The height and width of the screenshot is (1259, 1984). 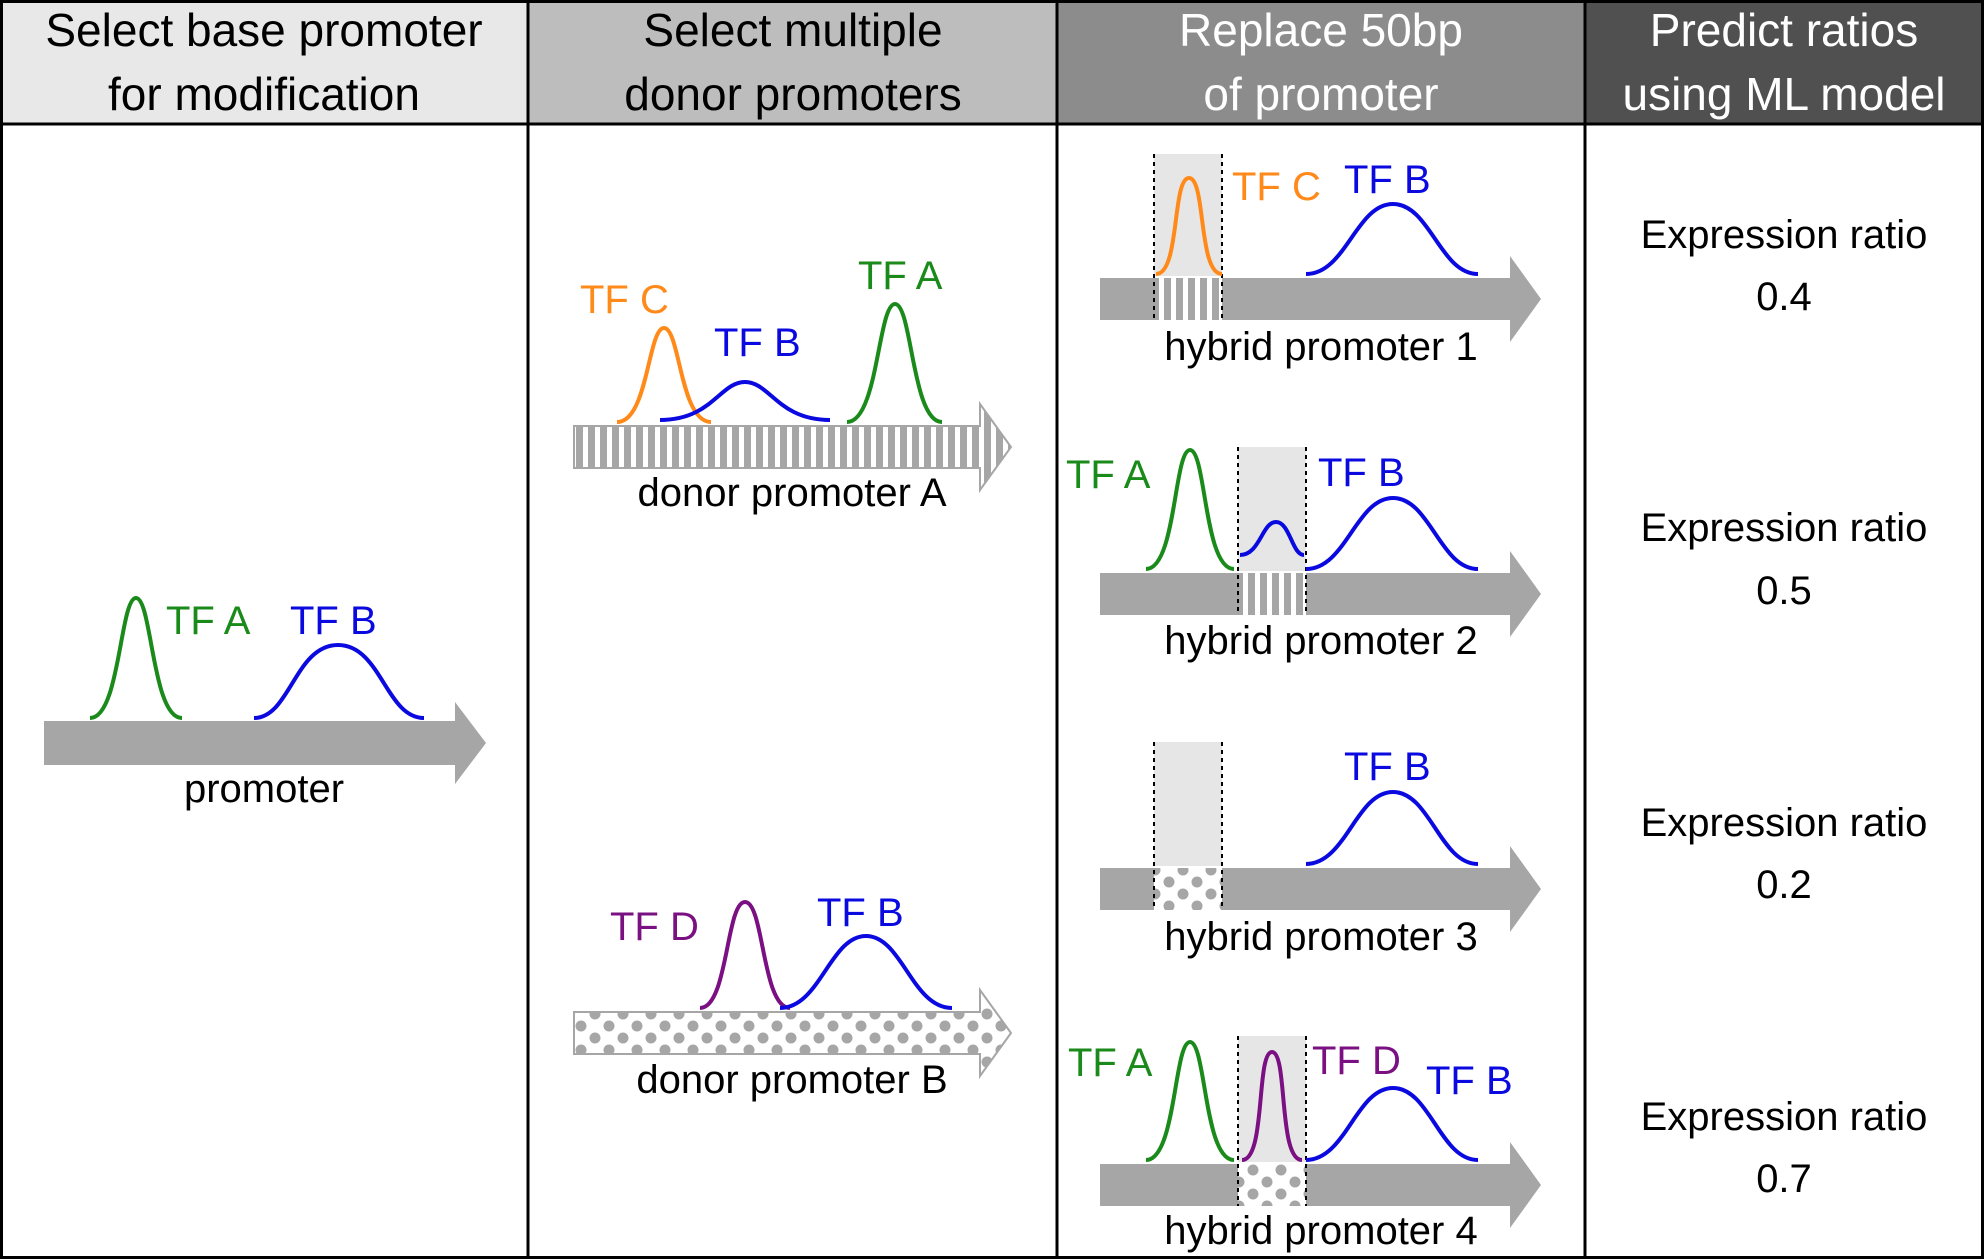 I want to click on donor-promoter-b-group: TF D TF B donor promoter B, so click(x=793, y=996).